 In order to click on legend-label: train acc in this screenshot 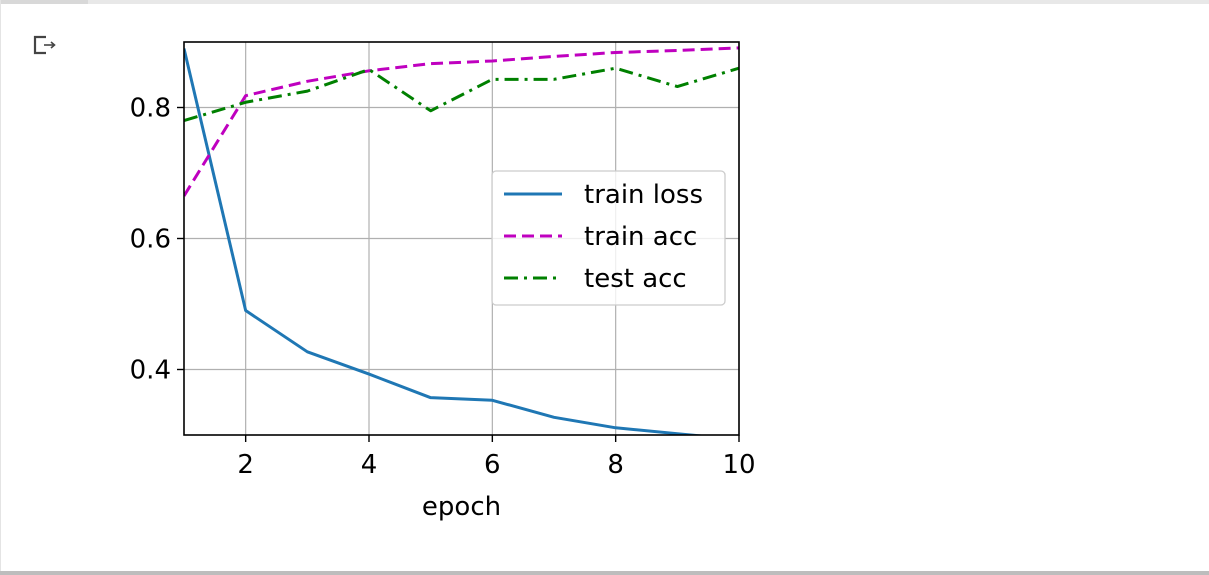, I will do `click(640, 237)`.